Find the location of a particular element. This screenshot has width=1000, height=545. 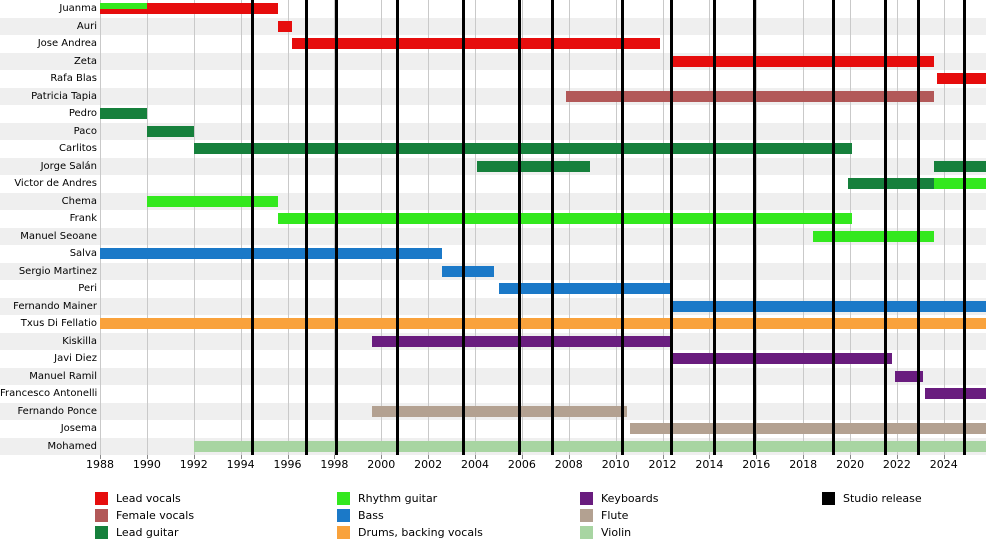

member-label: Victor de Andres is located at coordinates (55, 183).